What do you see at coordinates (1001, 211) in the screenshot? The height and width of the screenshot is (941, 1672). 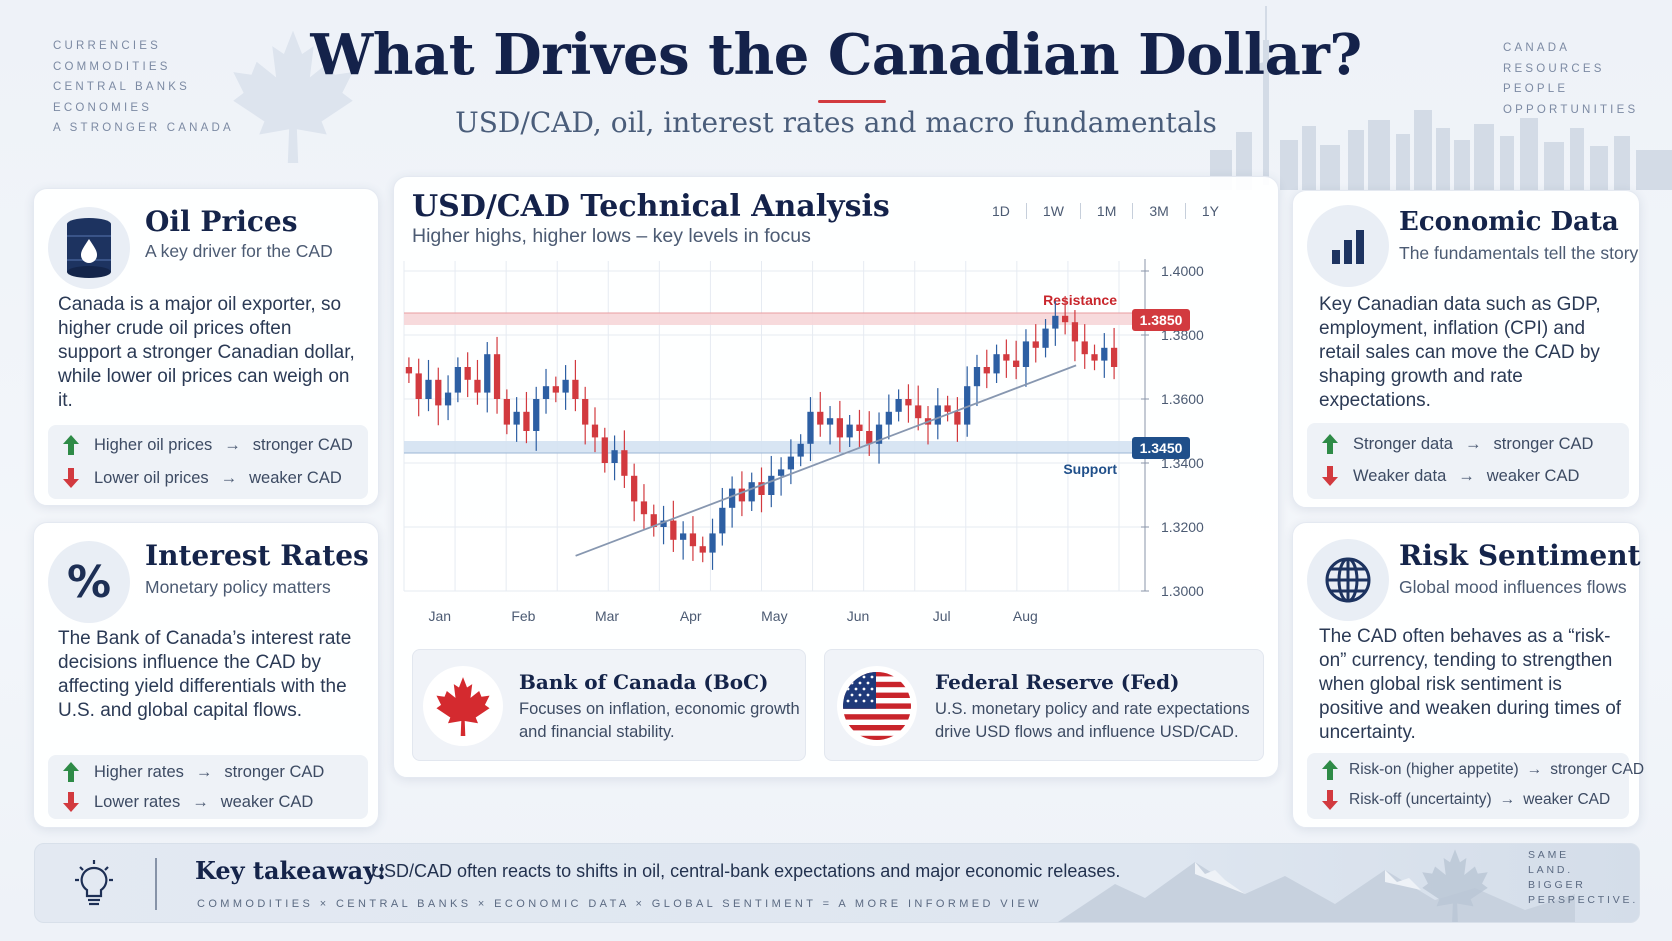 I see `timeframe-1d: 1D` at bounding box center [1001, 211].